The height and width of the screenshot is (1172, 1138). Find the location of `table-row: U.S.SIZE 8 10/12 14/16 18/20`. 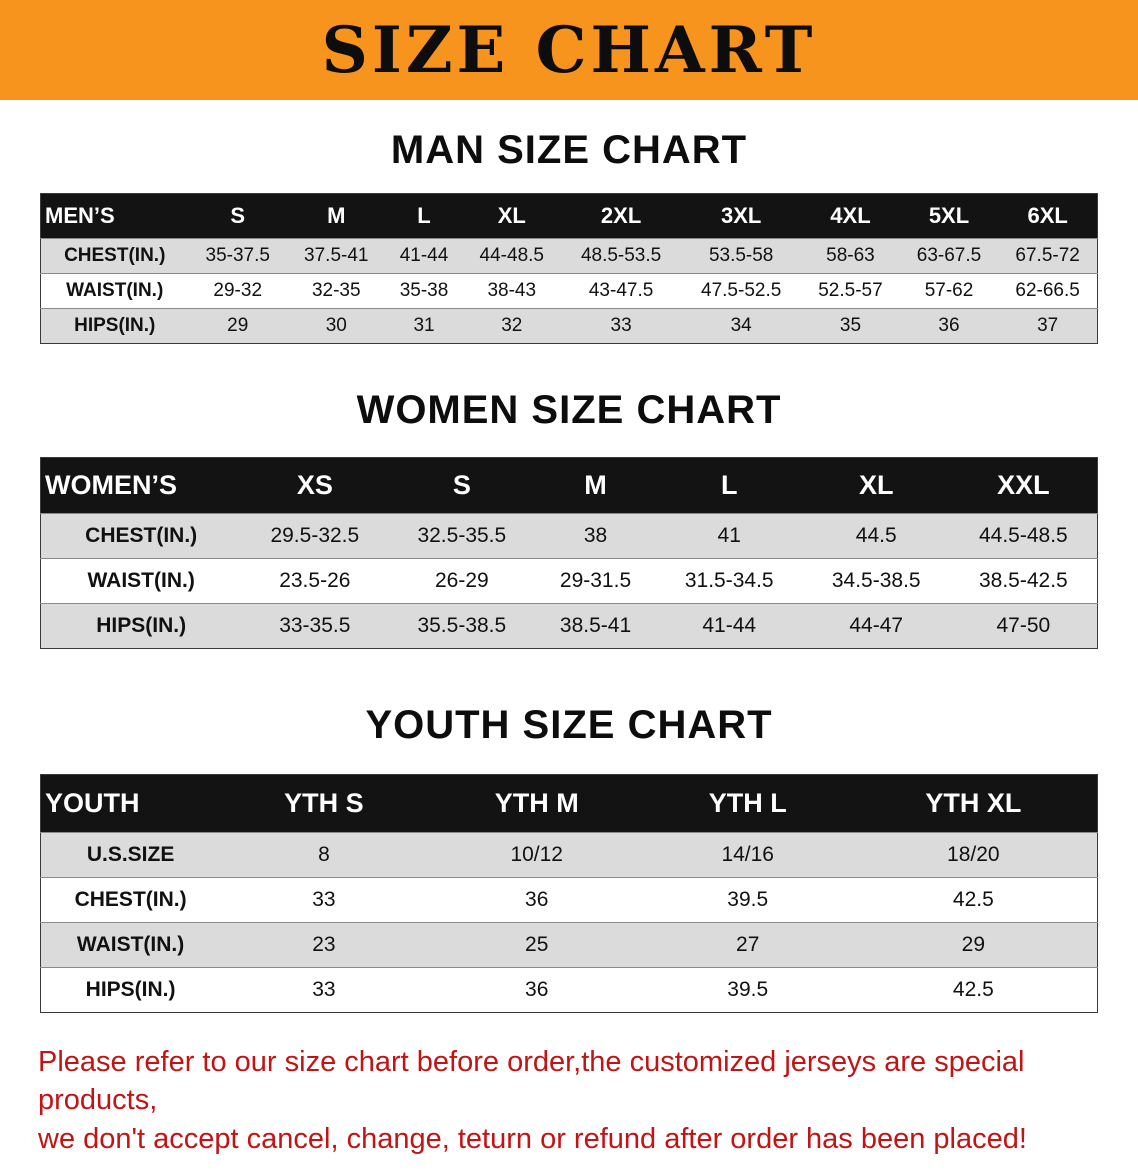

table-row: U.S.SIZE 8 10/12 14/16 18/20 is located at coordinates (569, 855).